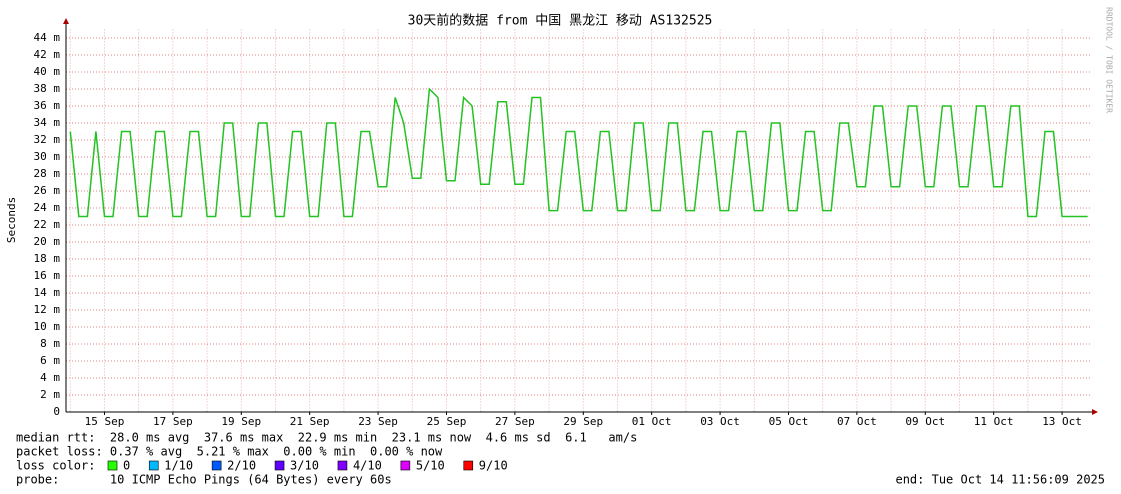 The image size is (1121, 494). I want to click on x-tick-label: 23 Sep, so click(378, 421).